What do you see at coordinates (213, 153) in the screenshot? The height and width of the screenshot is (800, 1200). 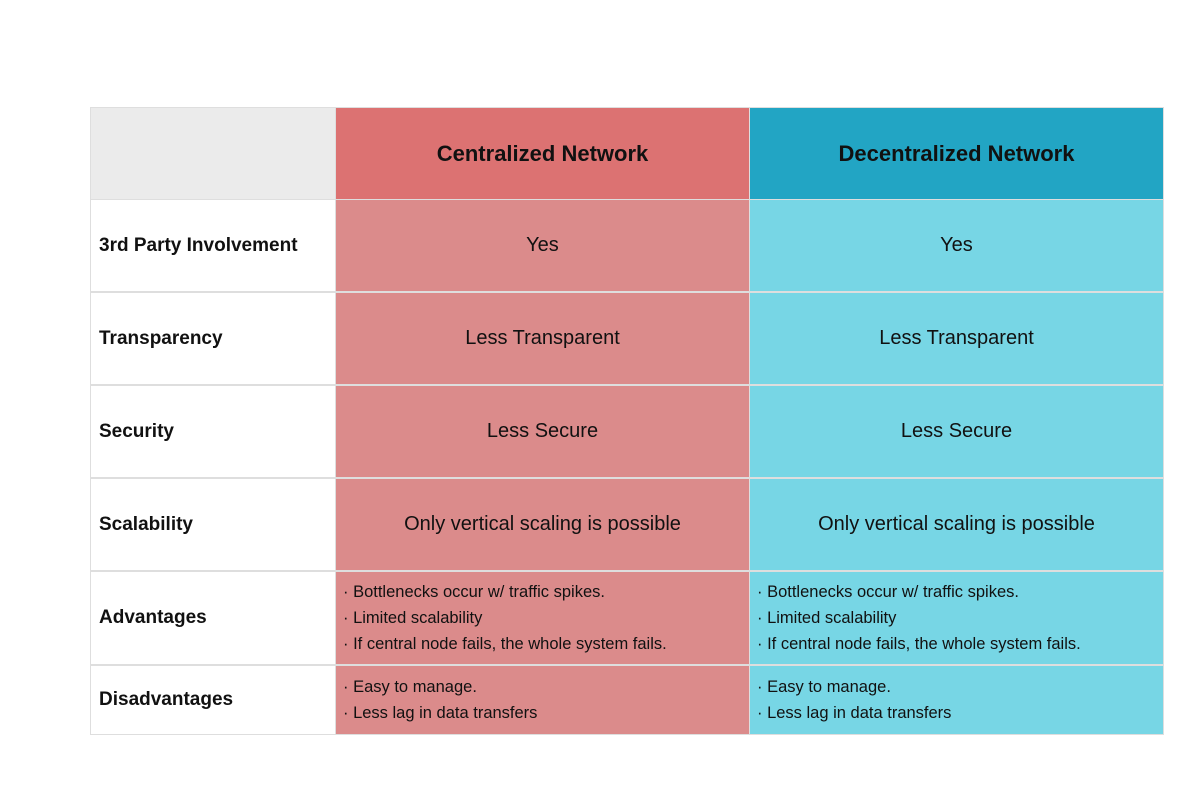 I see `corner-cell` at bounding box center [213, 153].